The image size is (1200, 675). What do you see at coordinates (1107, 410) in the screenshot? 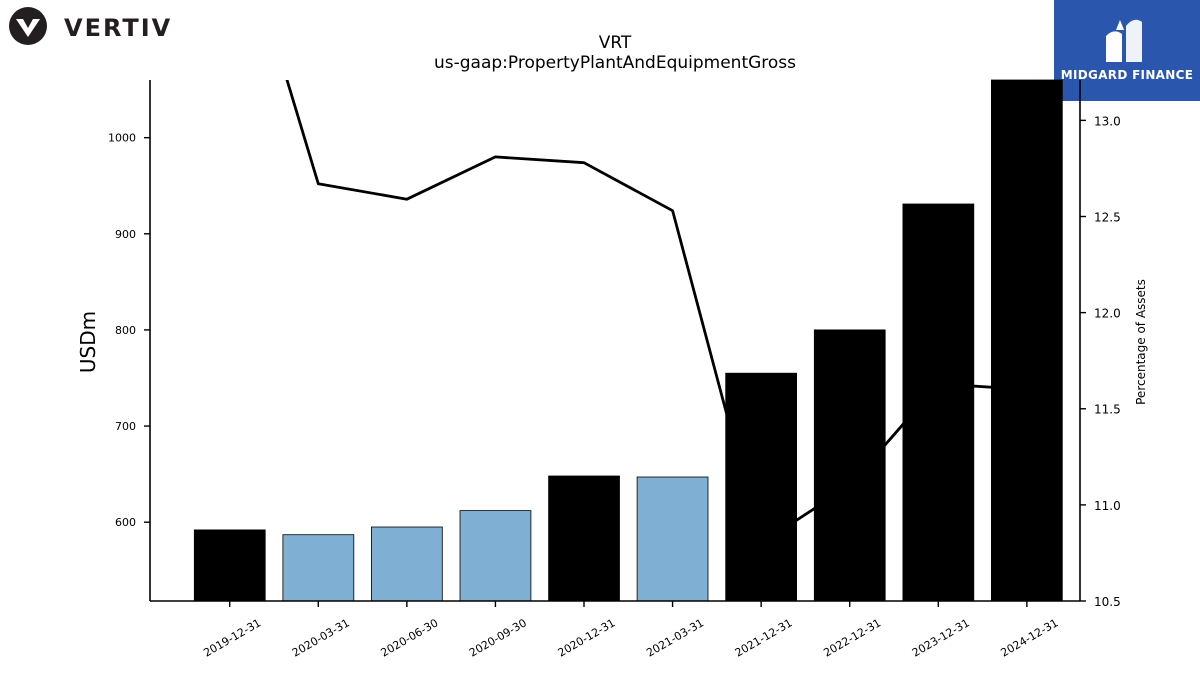
I see `y2-tick-label: 11.5` at bounding box center [1107, 410].